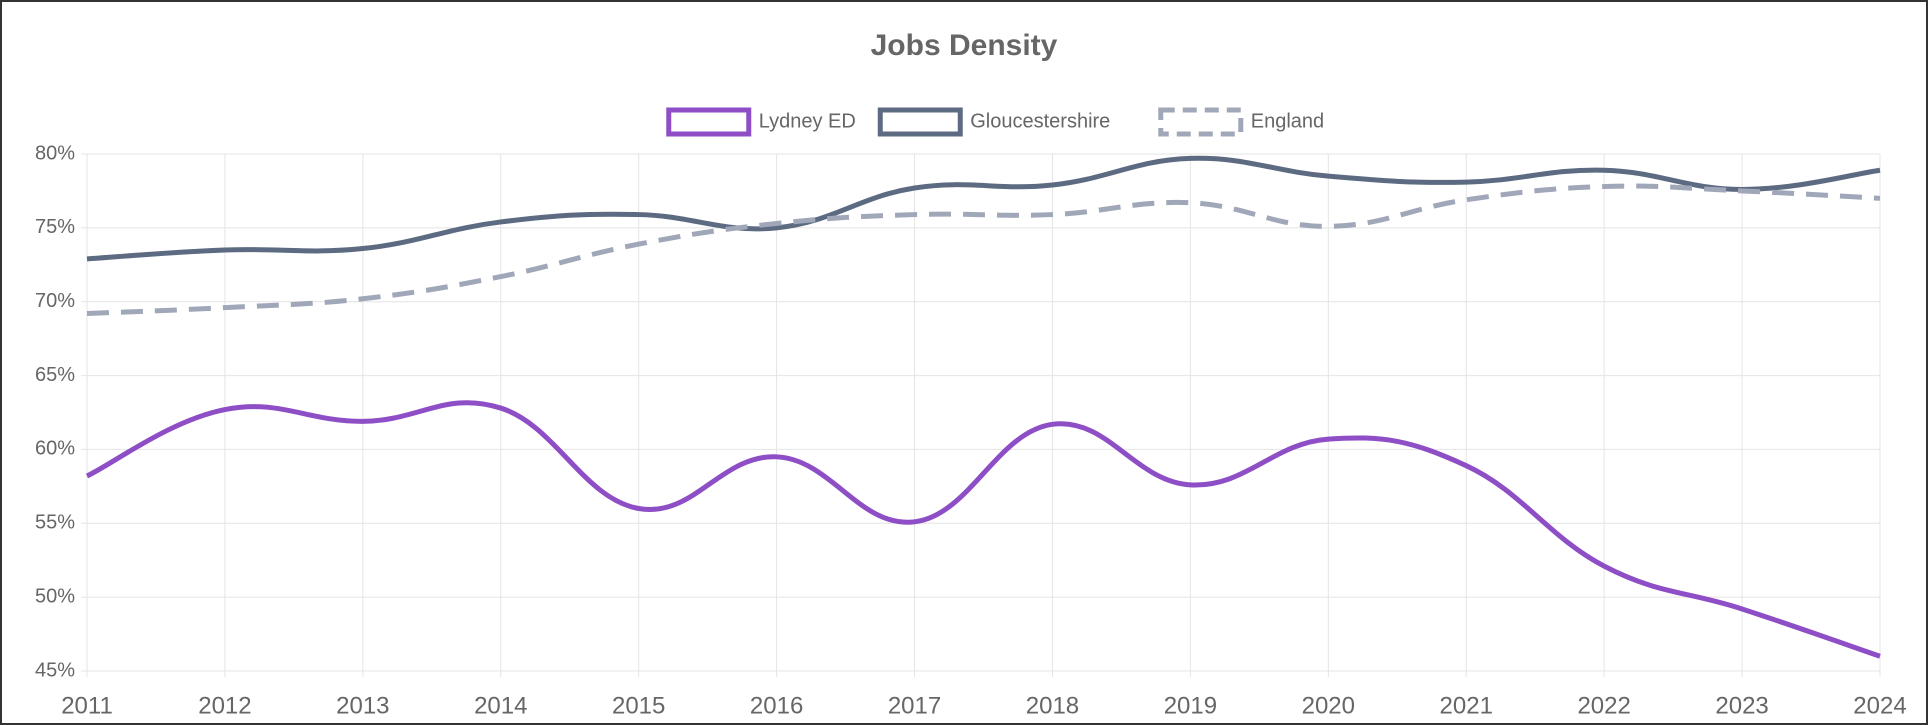 Image resolution: width=1928 pixels, height=725 pixels. I want to click on x-tick-label: 2021, so click(1466, 705).